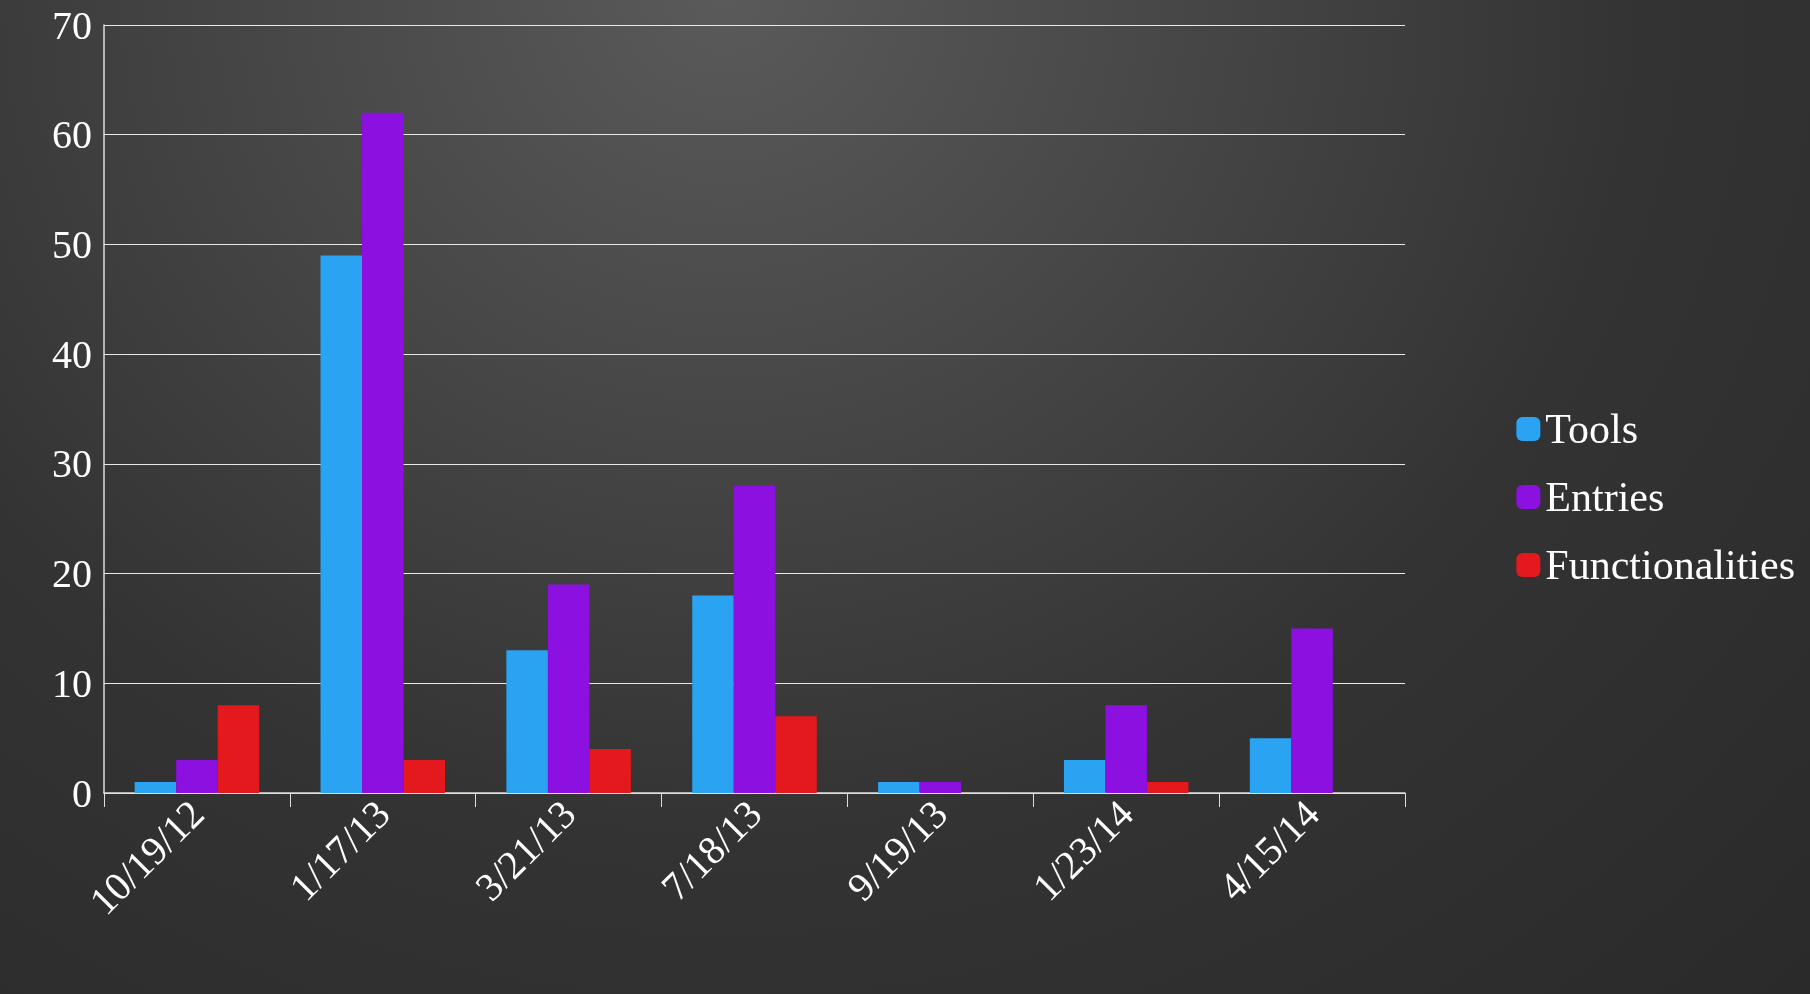  Describe the element at coordinates (72, 25) in the screenshot. I see `y-tick-label: 70` at that location.